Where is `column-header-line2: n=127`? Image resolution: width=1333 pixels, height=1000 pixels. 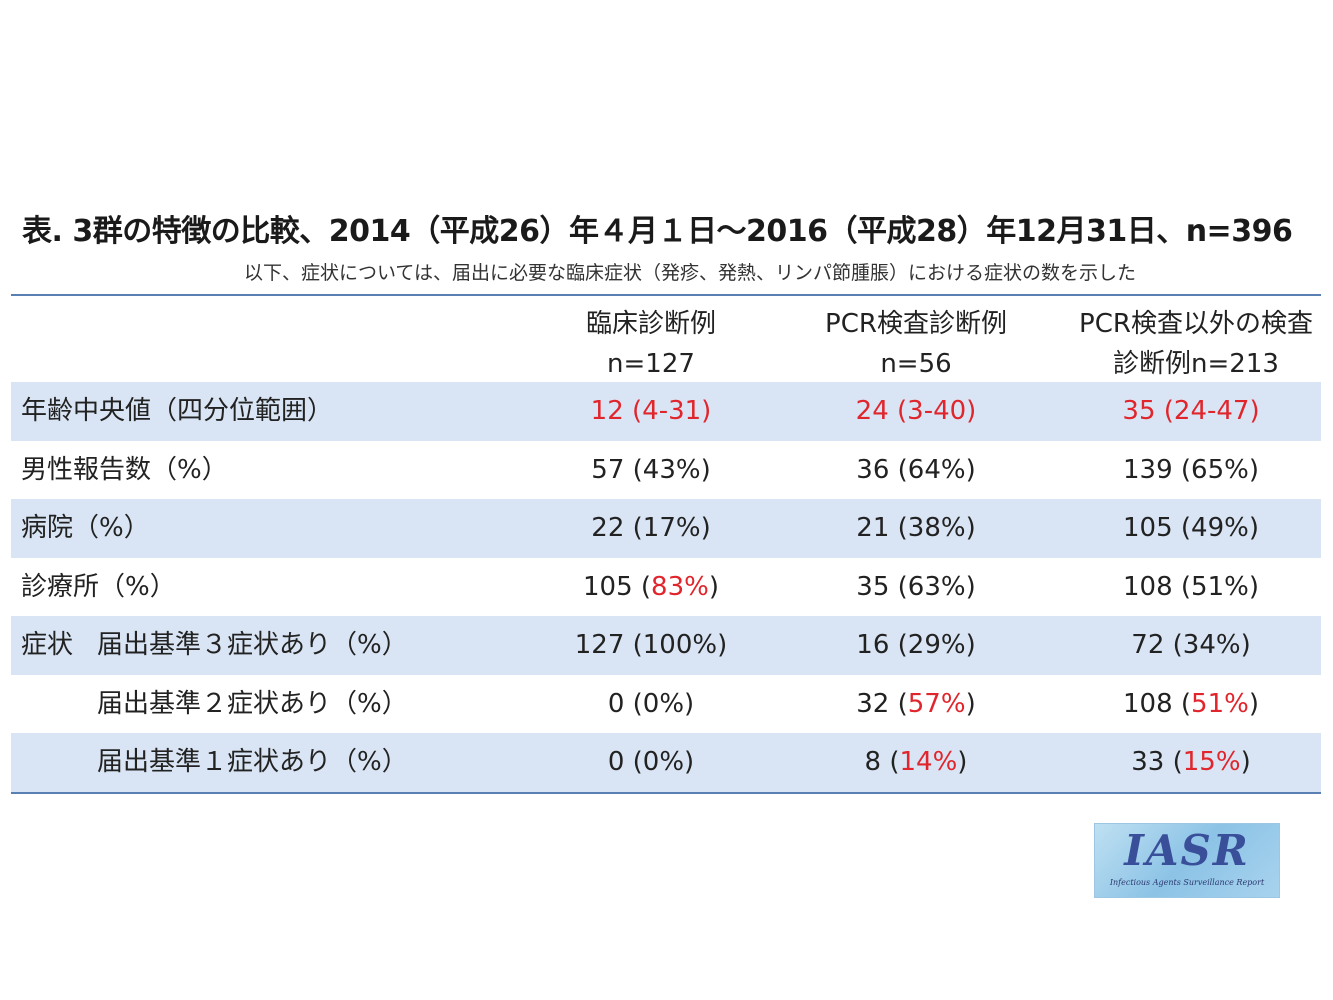 column-header-line2: n=127 is located at coordinates (651, 364).